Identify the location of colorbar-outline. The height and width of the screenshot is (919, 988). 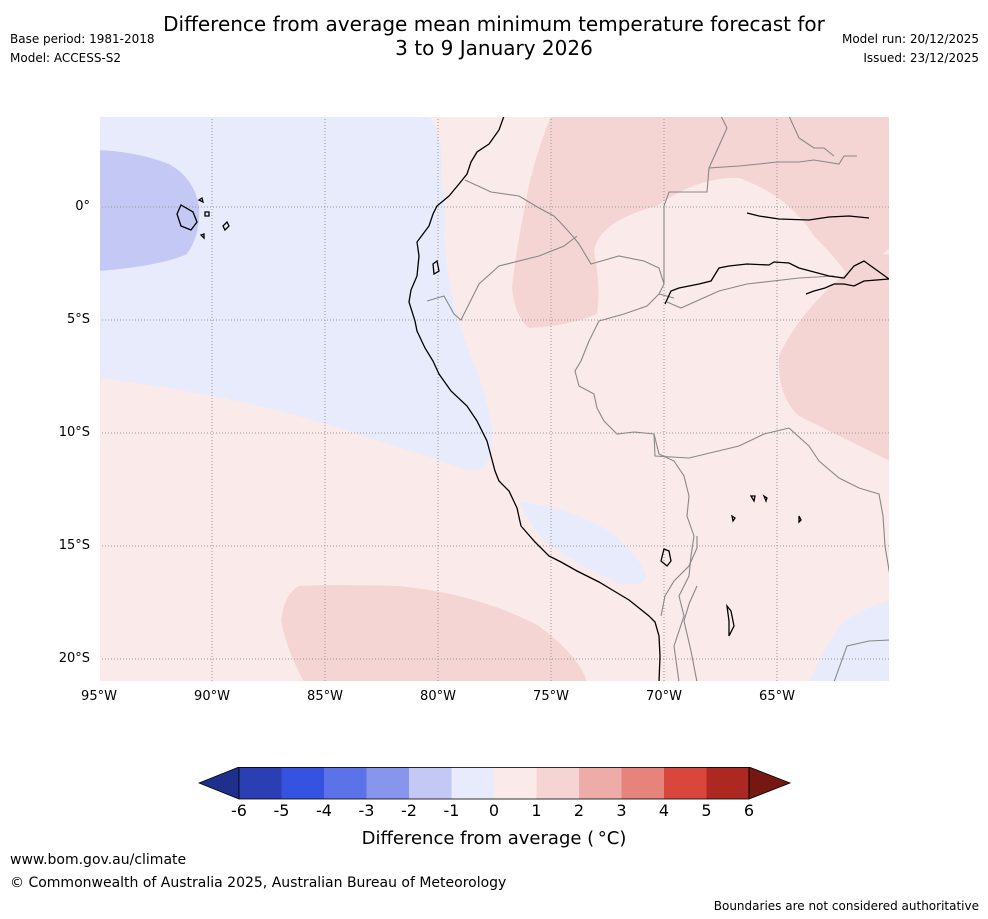
(494, 783).